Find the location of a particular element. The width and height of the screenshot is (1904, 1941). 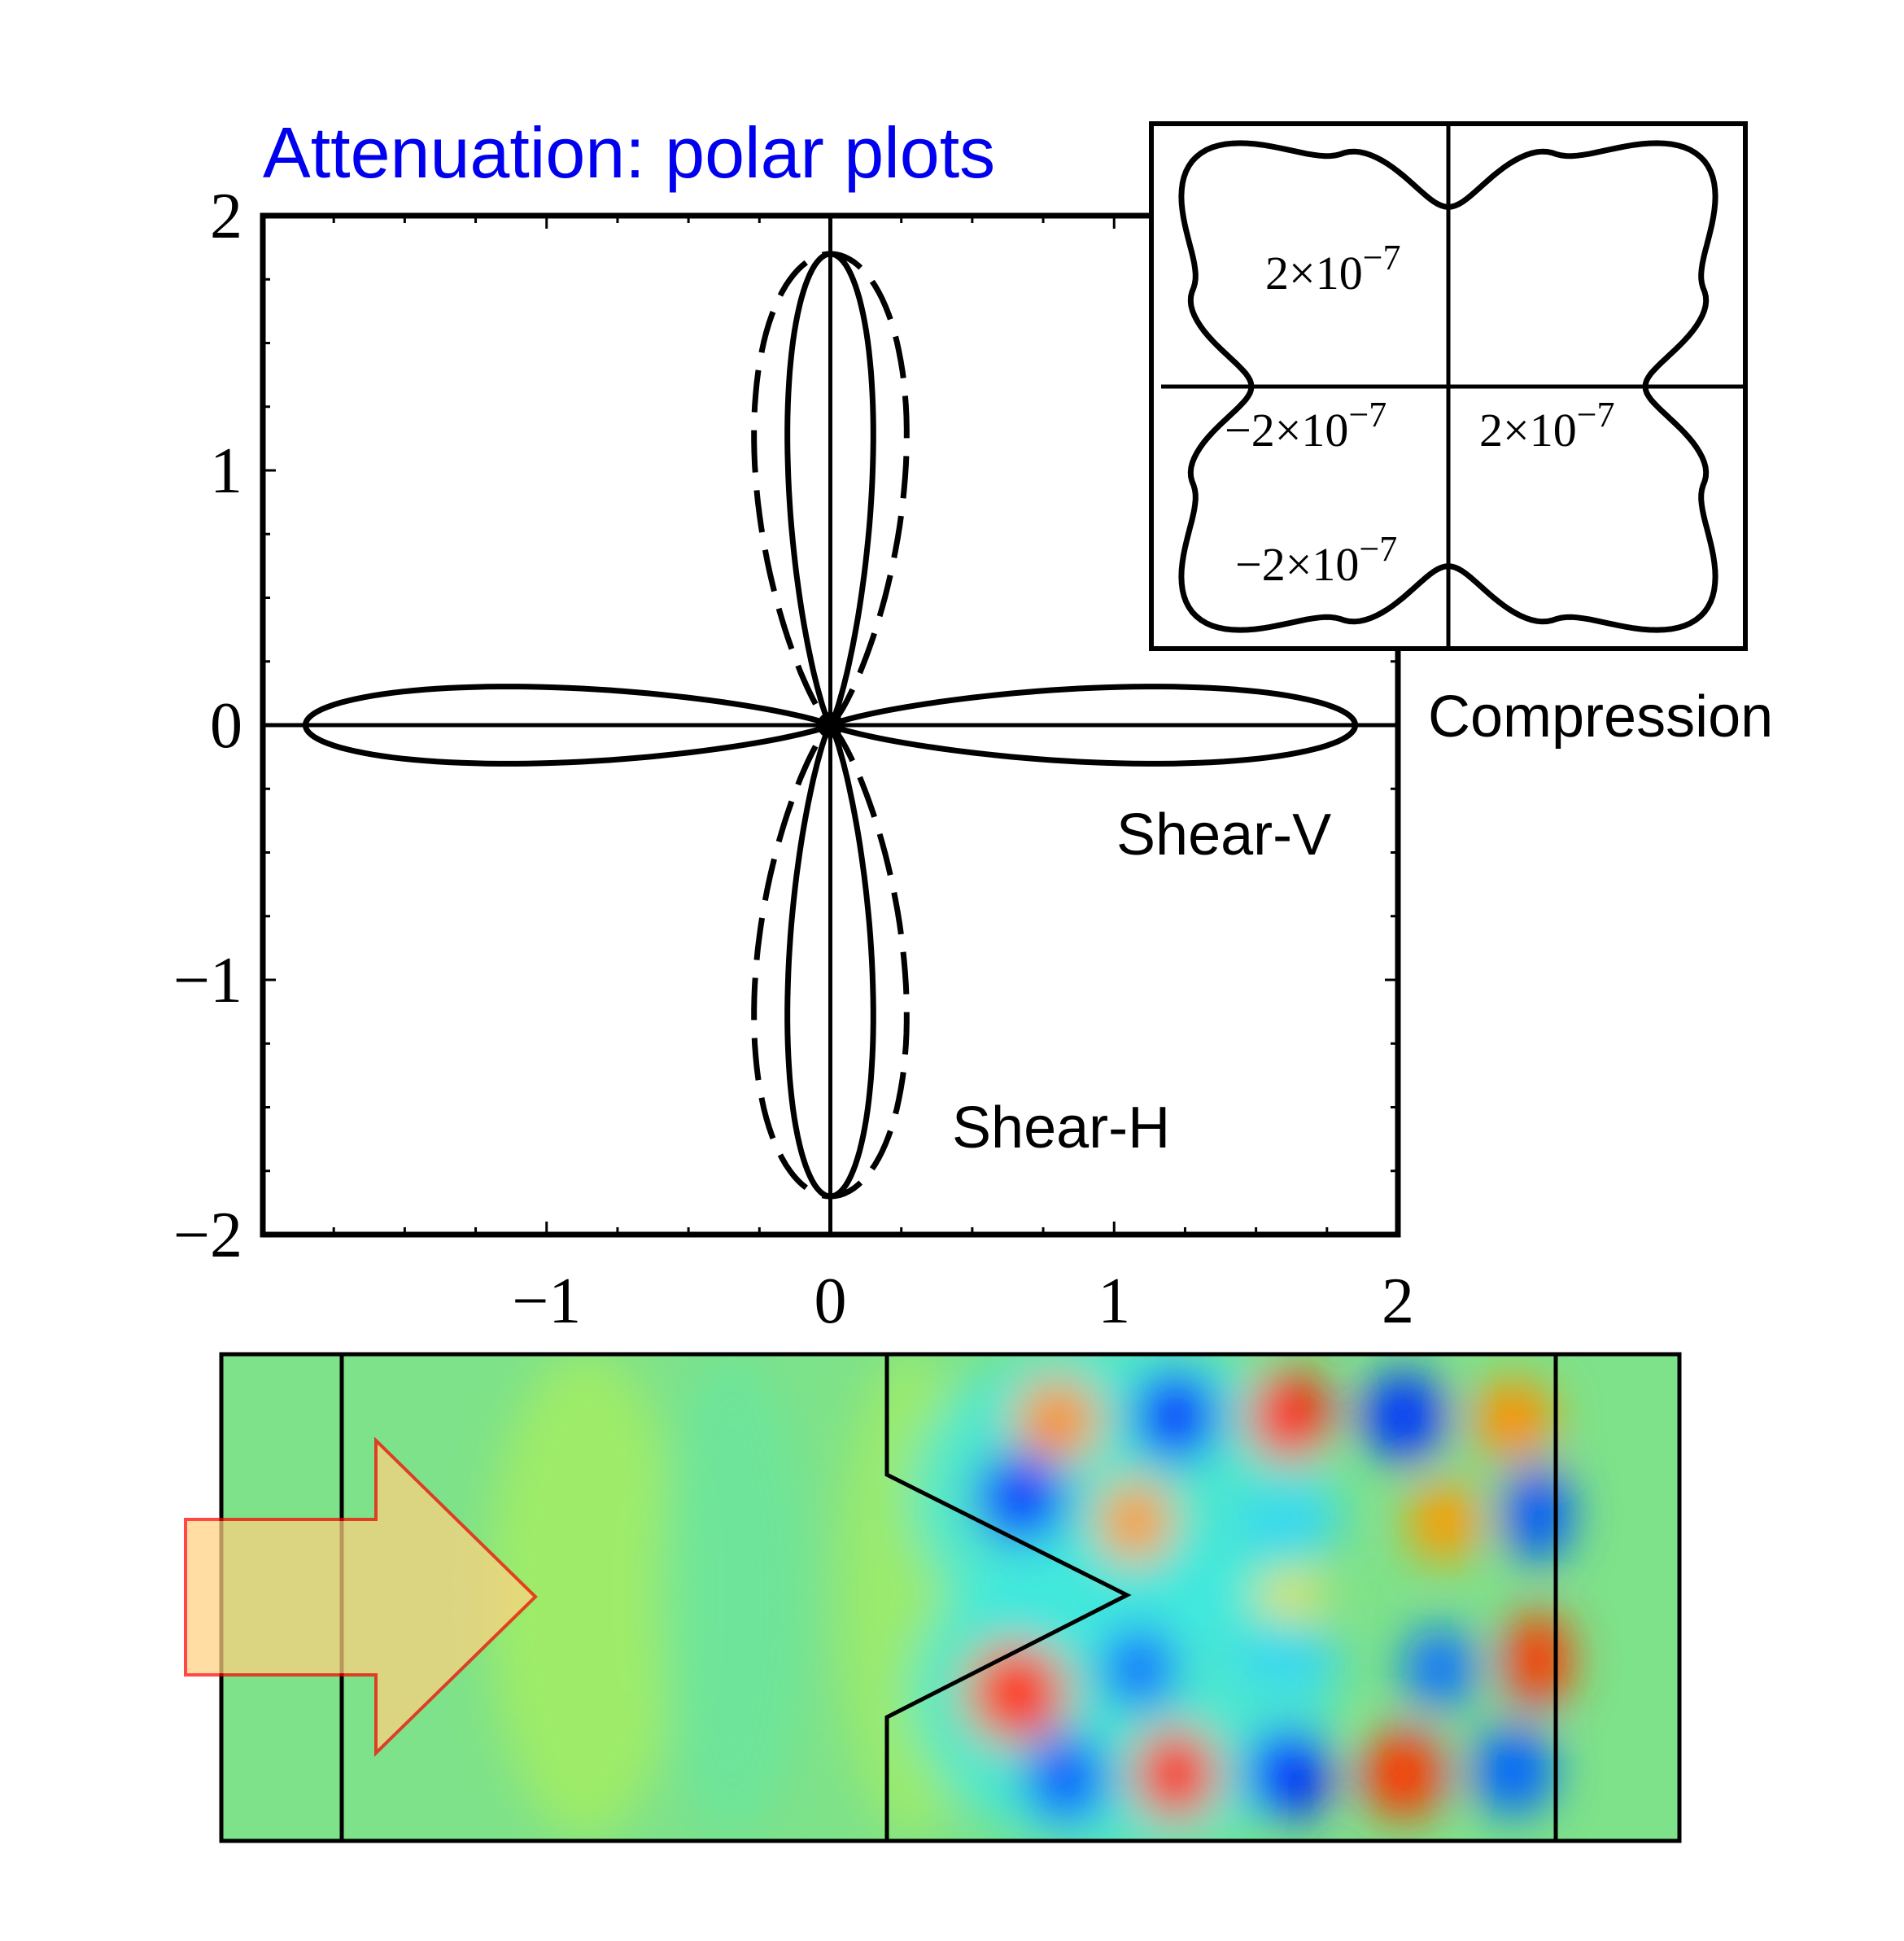

arrow-icon is located at coordinates (361, 1596).